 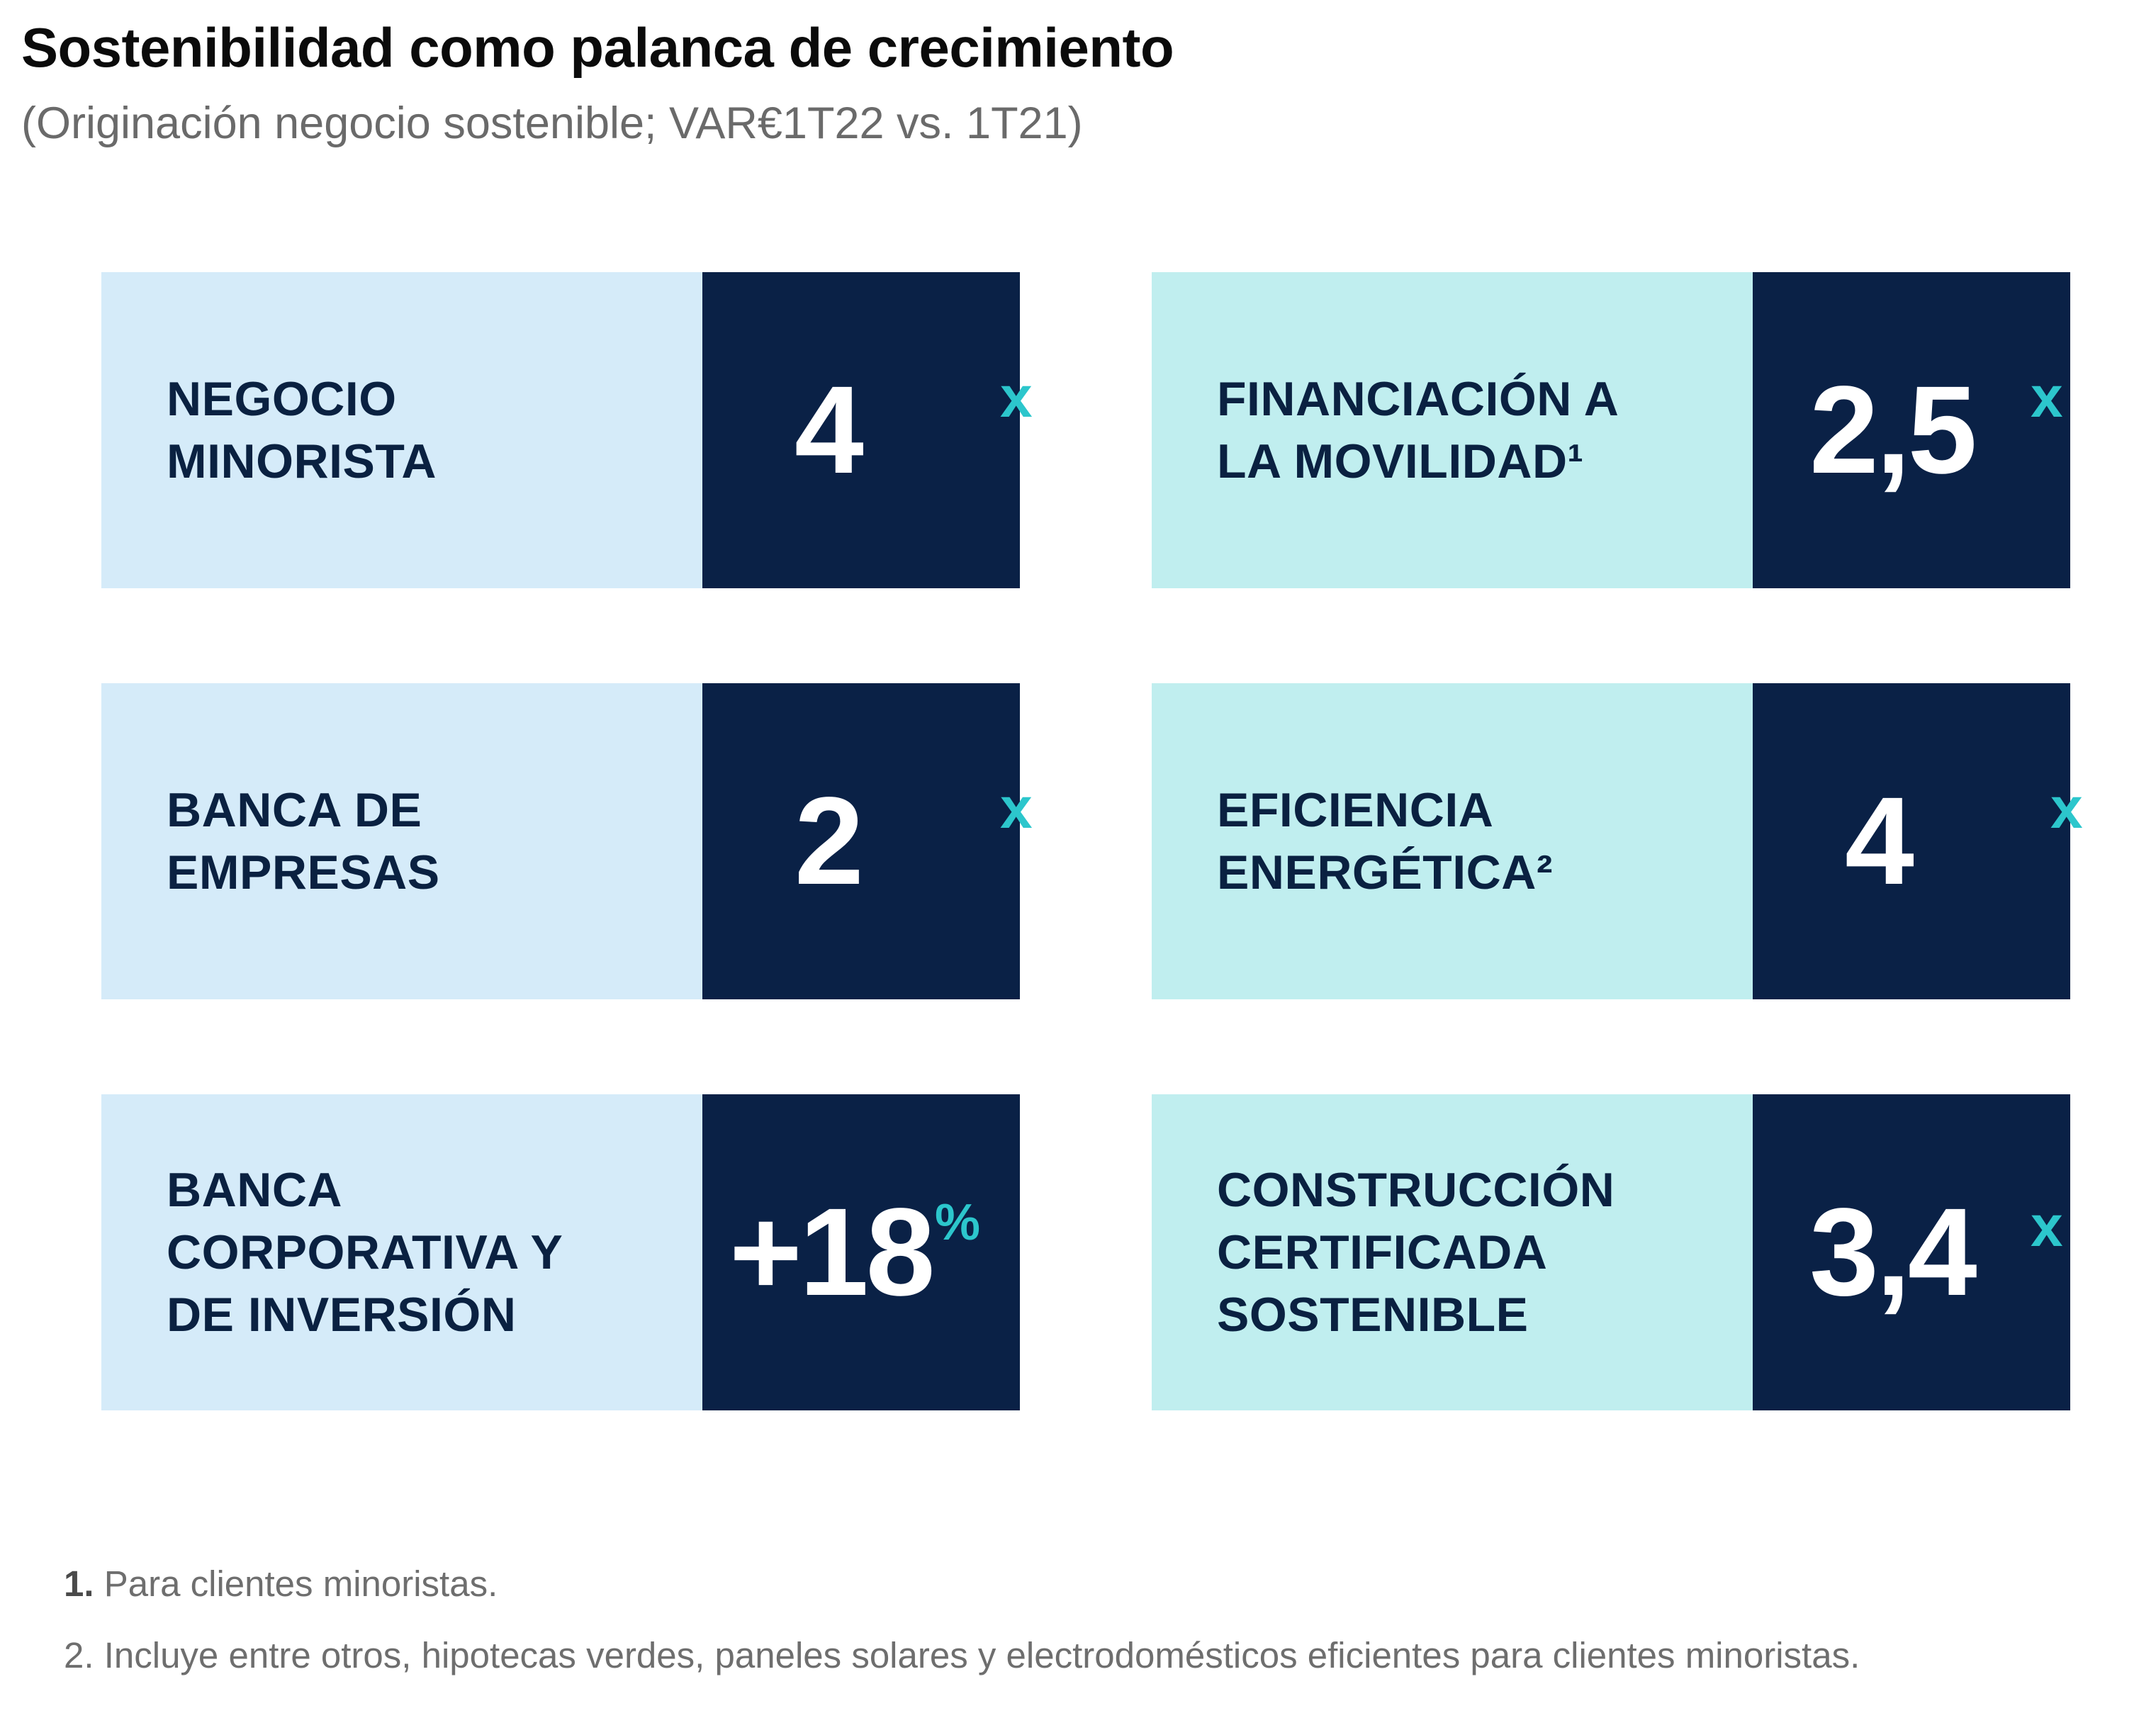 I want to click on card-label-box: FINANCIACIÓN A LA MOVILIDAD¹, so click(x=1452, y=430).